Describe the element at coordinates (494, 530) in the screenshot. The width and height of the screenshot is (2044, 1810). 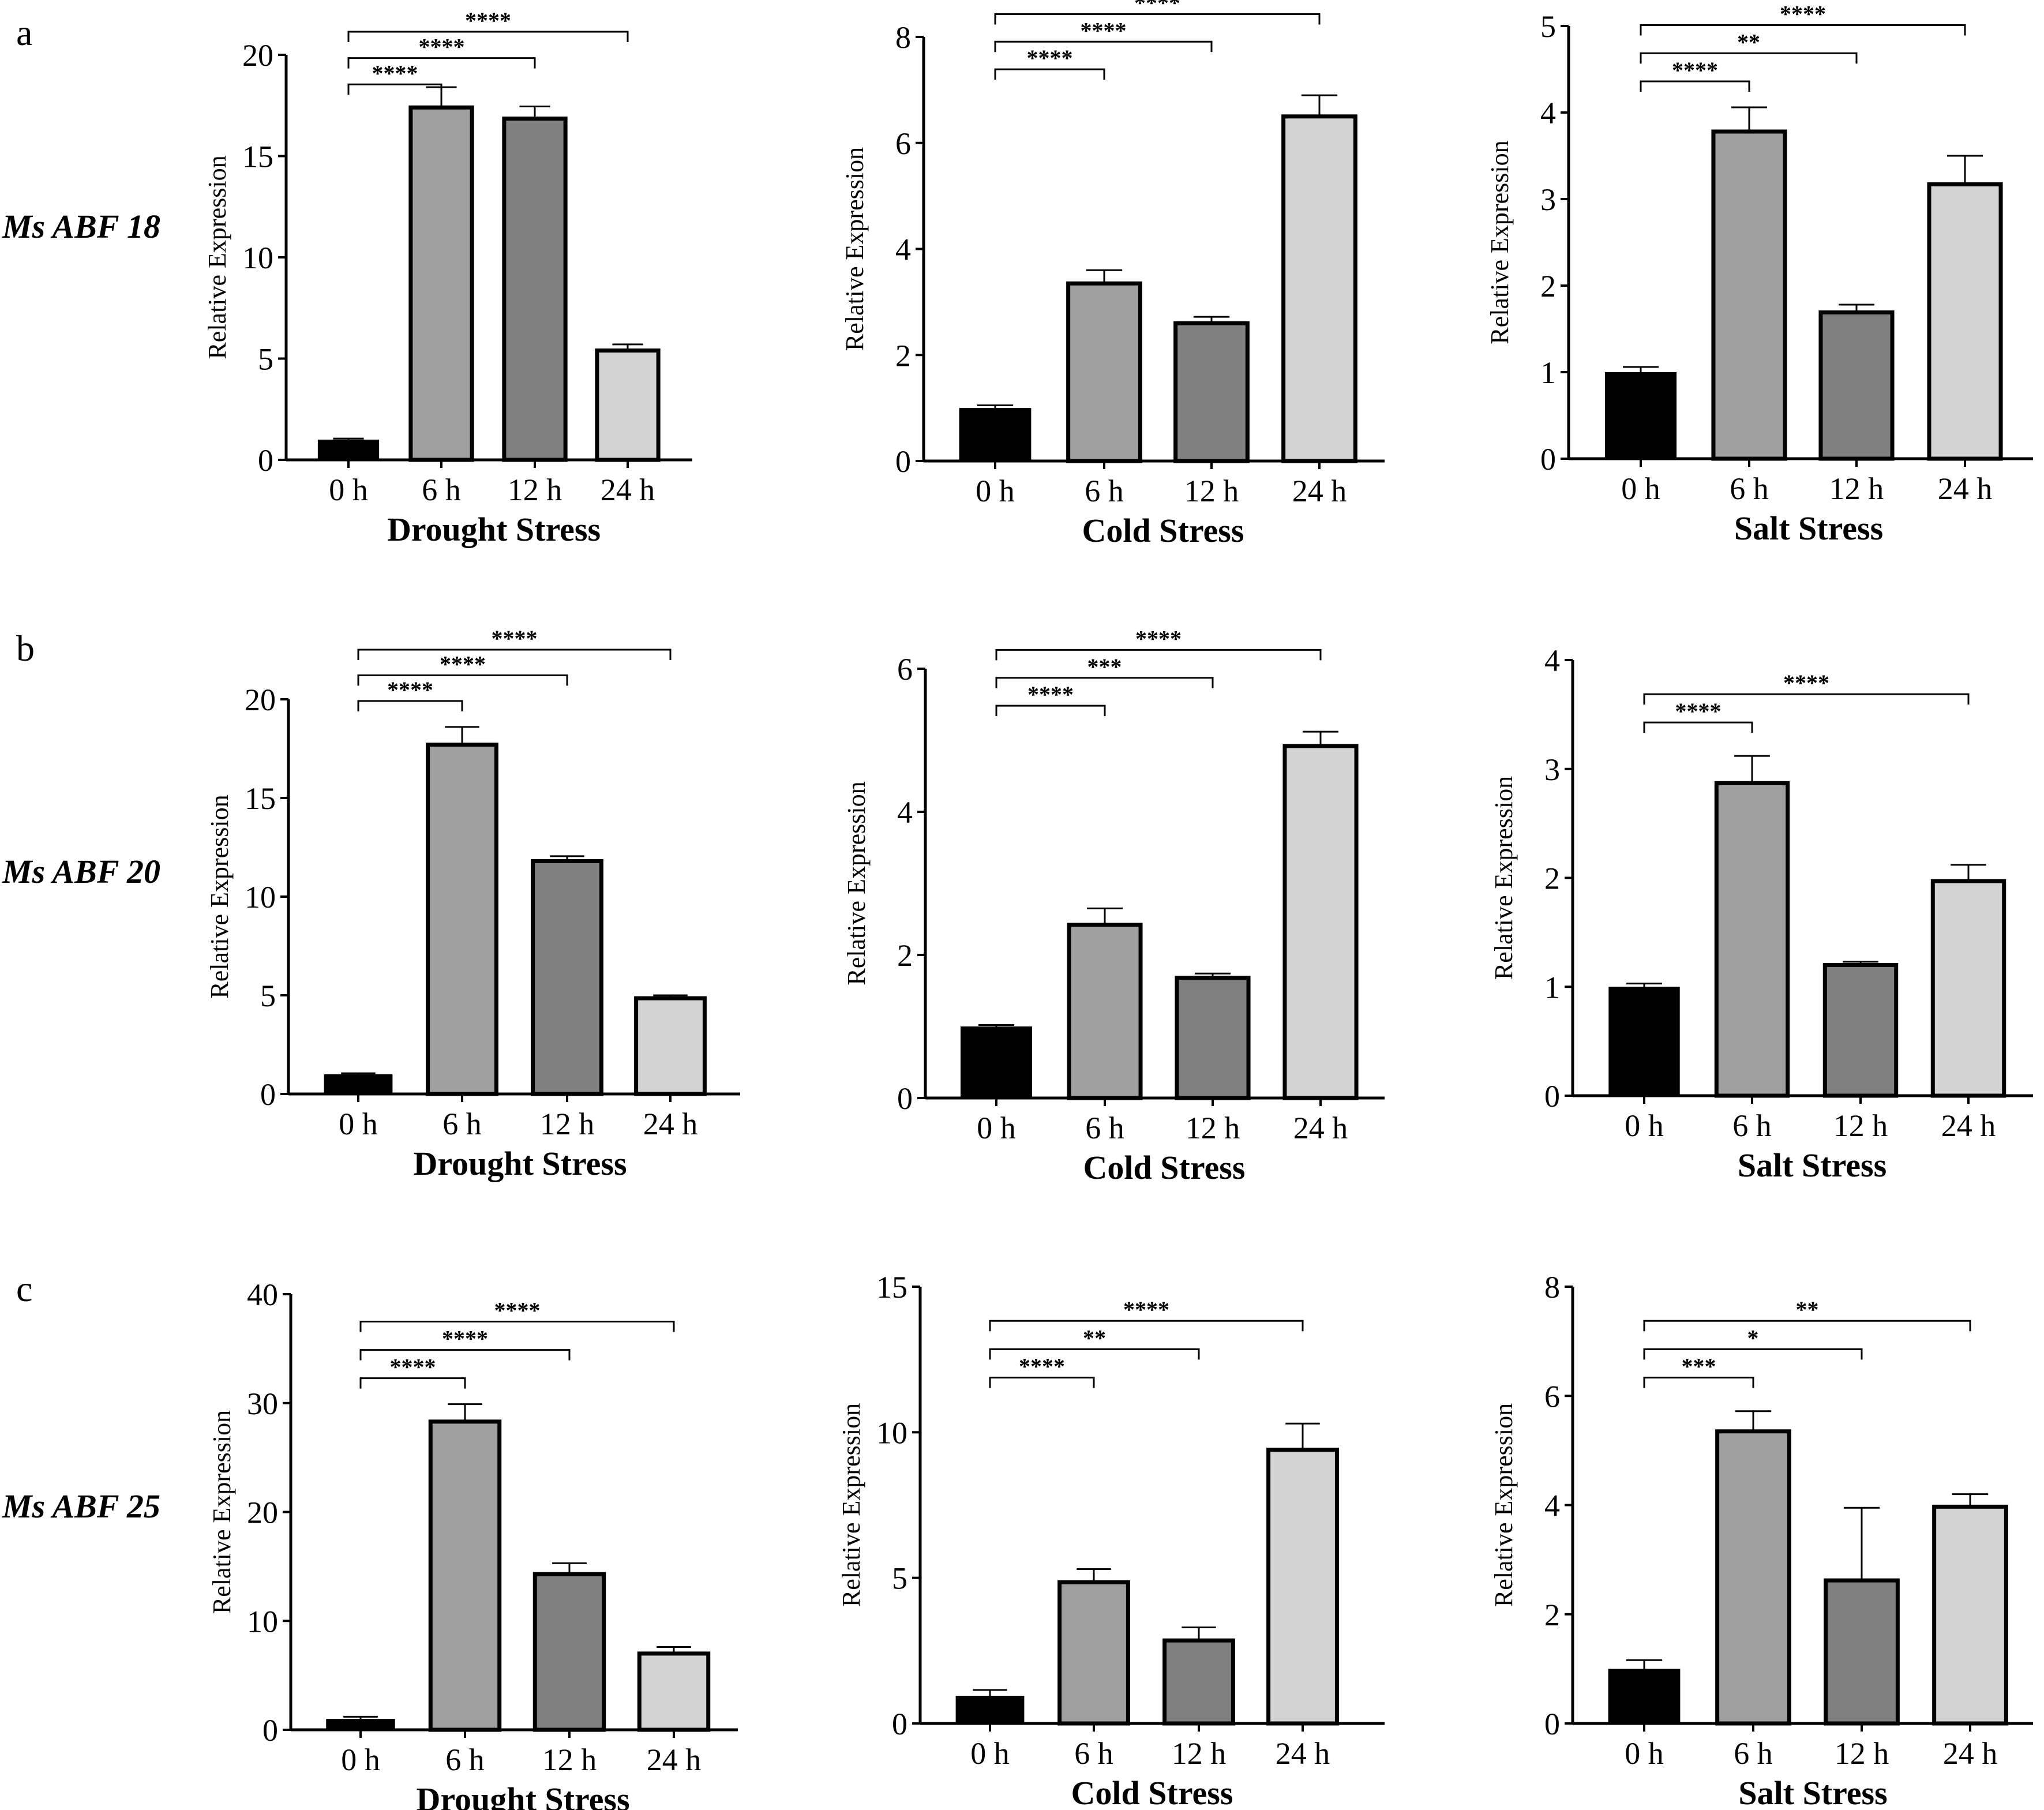
I see `x-axis-title: Drought Stress` at that location.